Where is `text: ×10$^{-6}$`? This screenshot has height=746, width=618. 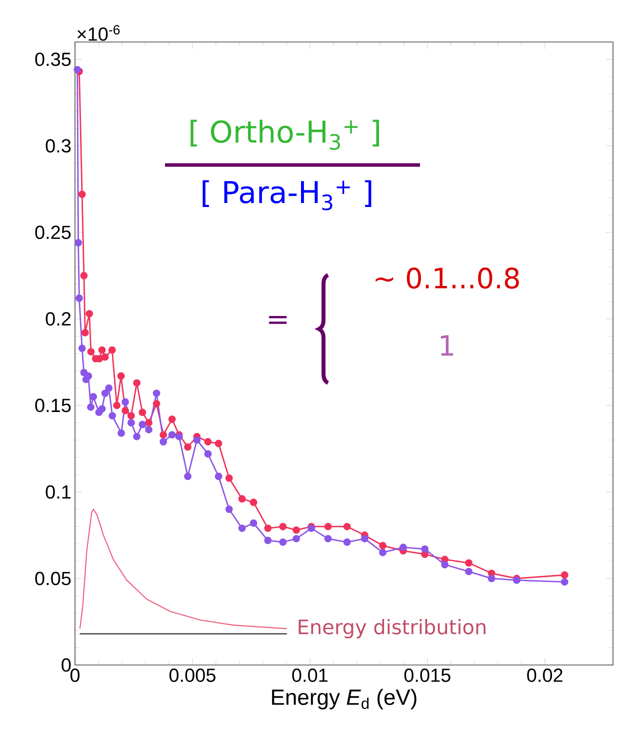 text: ×10$^{-6}$ is located at coordinates (99, 33).